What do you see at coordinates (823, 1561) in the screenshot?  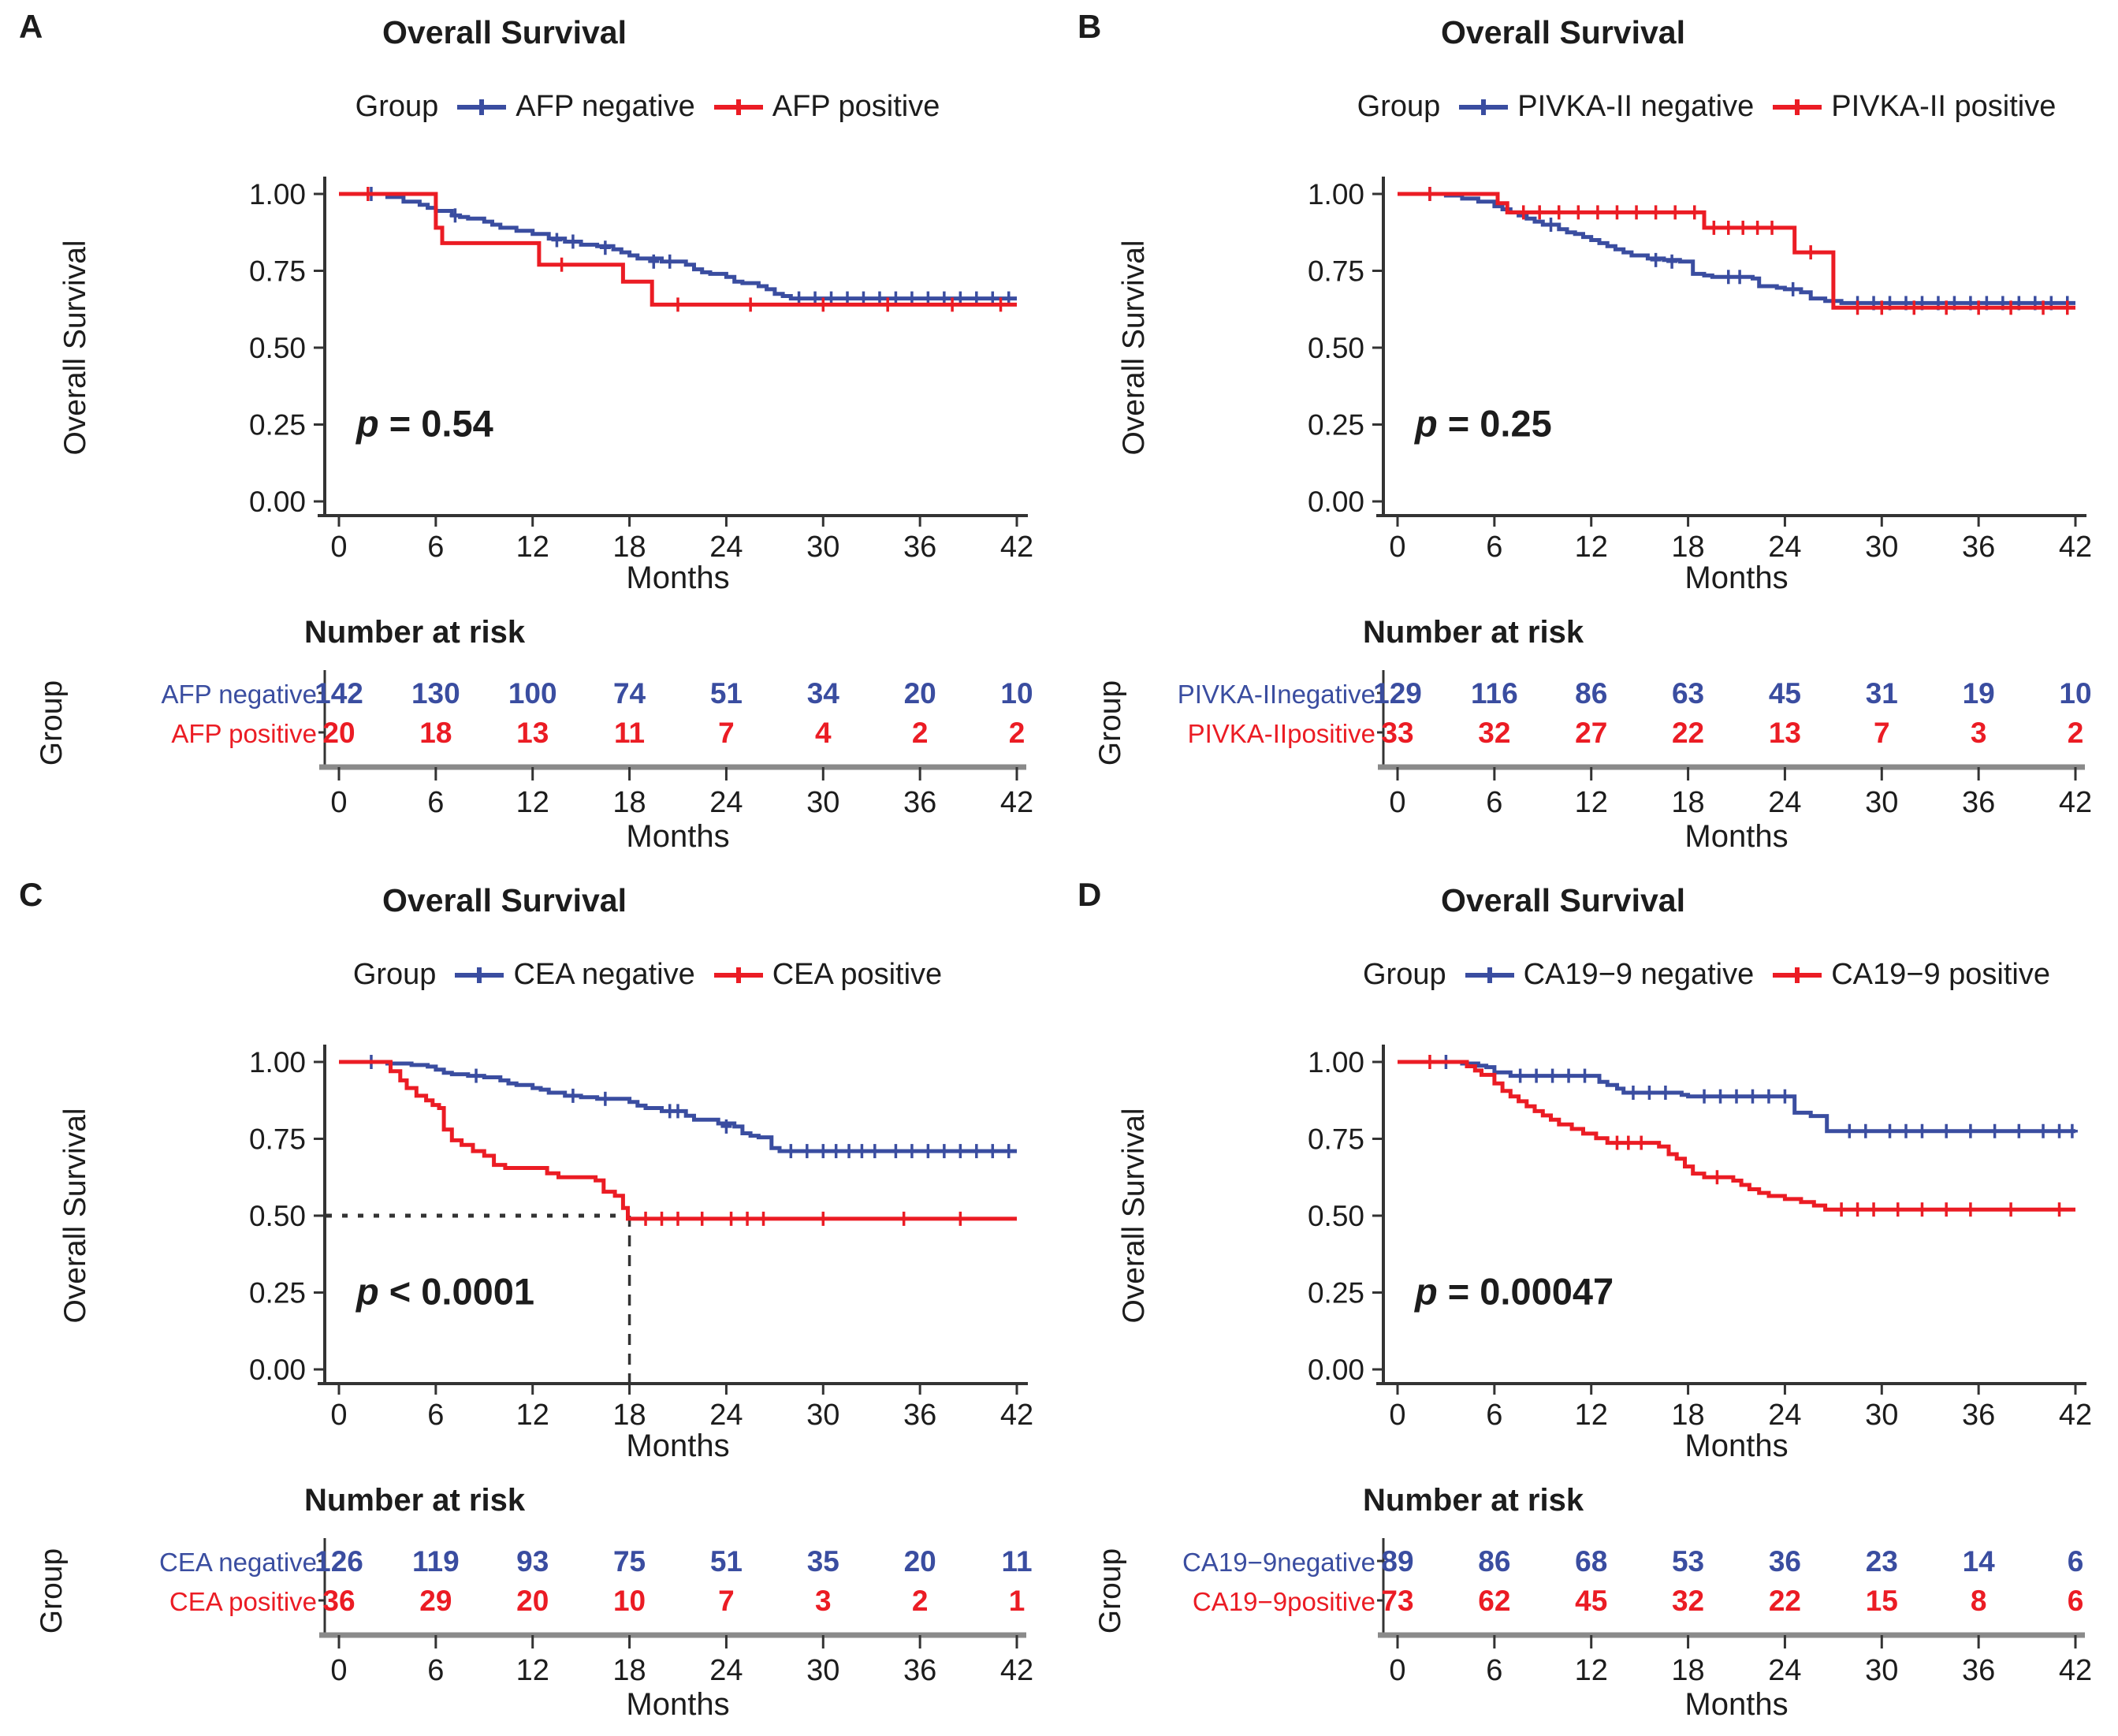 I see `svg-text: 35` at bounding box center [823, 1561].